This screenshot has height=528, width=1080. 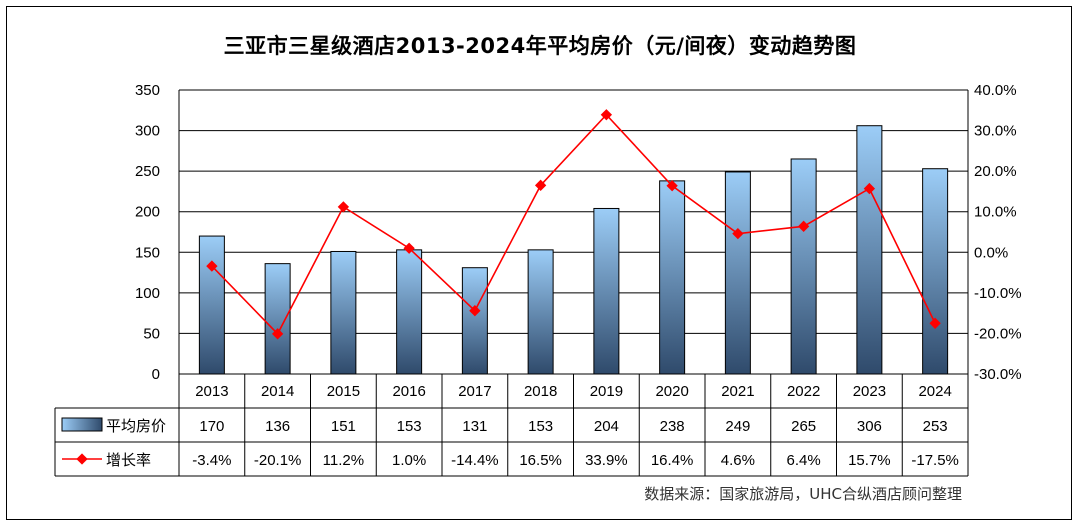 I want to click on growth-value-label: 6.4%, so click(x=804, y=460).